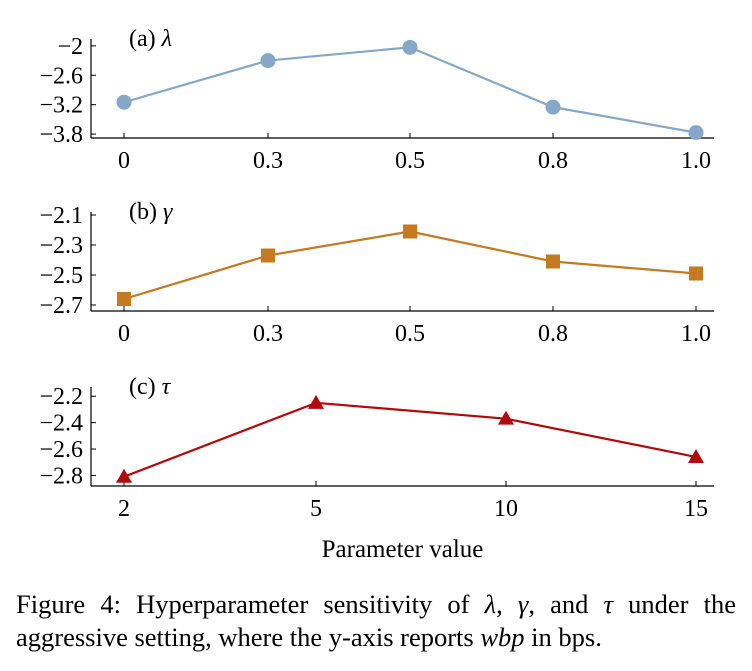  What do you see at coordinates (61, 276) in the screenshot?
I see `y-tick-label: −2.5` at bounding box center [61, 276].